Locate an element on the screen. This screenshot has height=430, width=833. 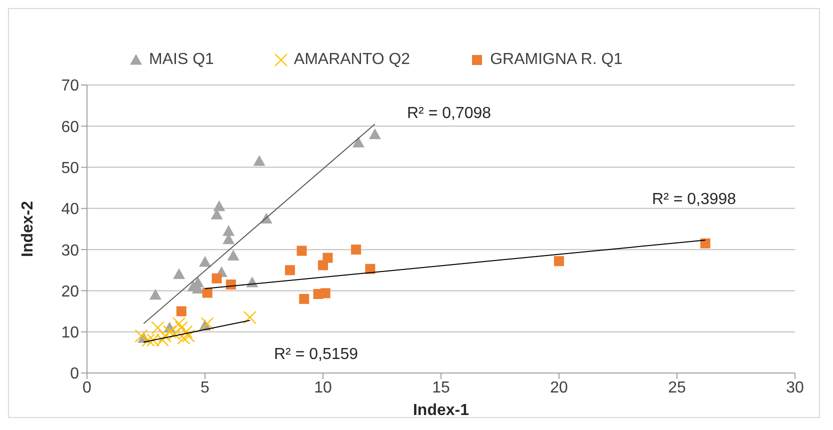
y-tick-label: 10 is located at coordinates (70, 333).